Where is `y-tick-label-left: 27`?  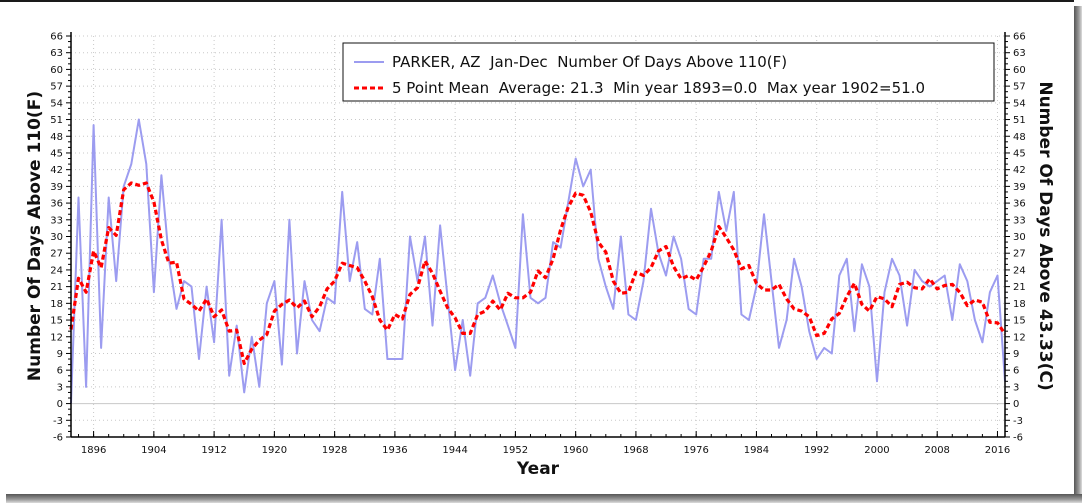 y-tick-label-left: 27 is located at coordinates (56, 254).